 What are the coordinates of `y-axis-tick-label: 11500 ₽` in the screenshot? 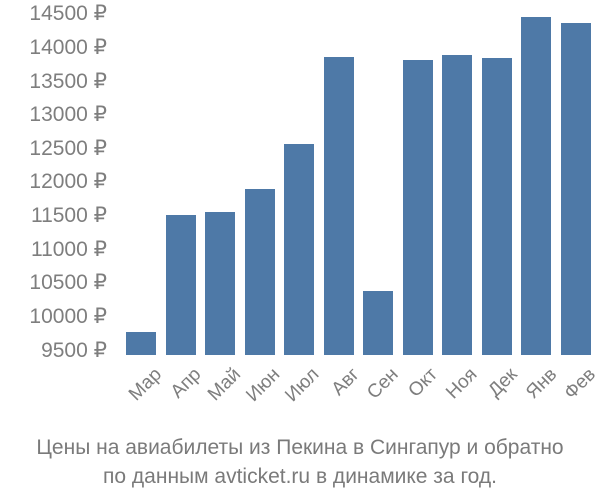 It's located at (68, 216).